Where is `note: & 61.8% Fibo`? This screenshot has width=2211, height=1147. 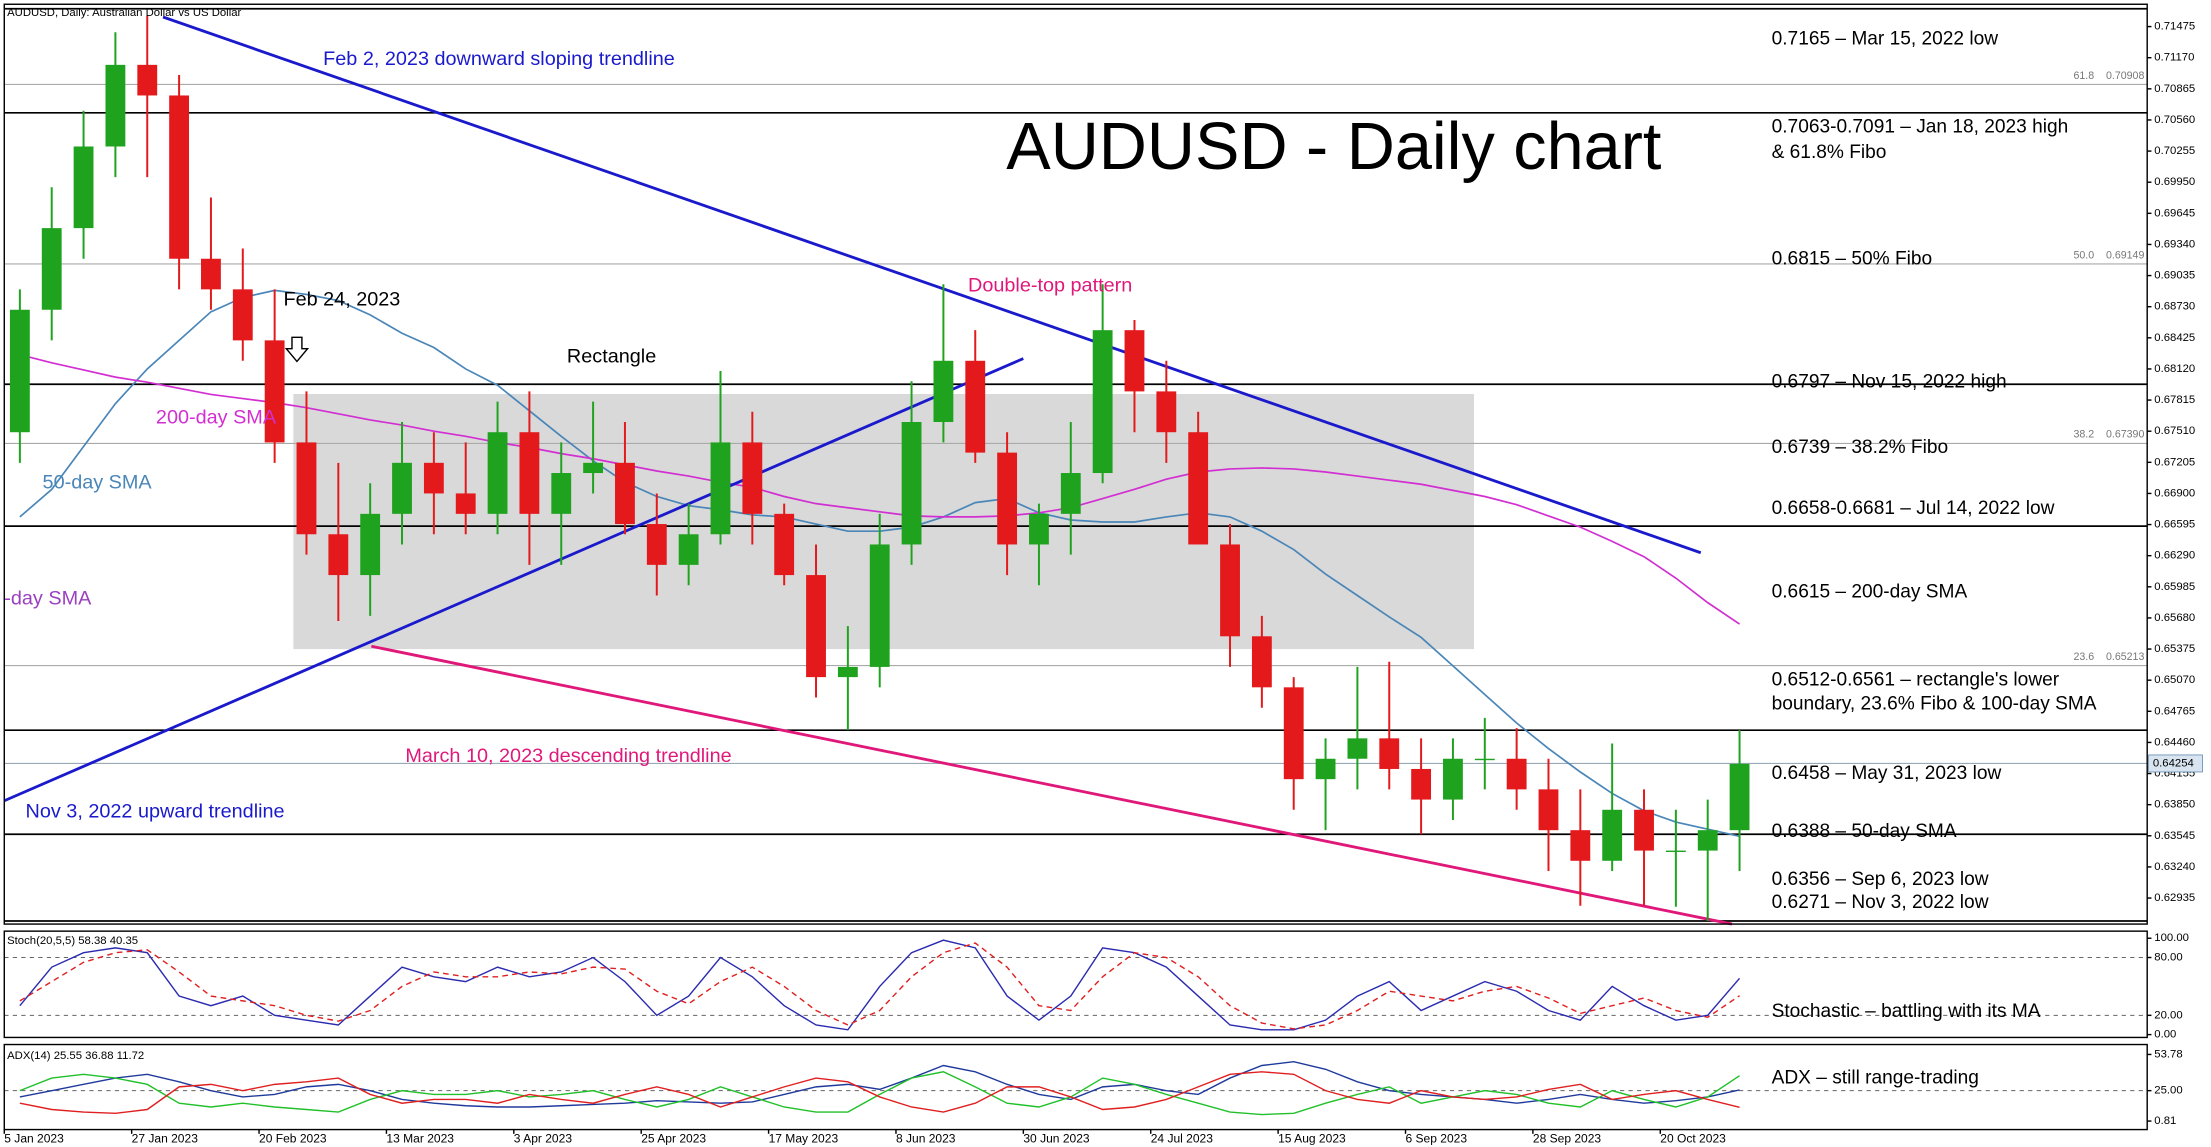 note: & 61.8% Fibo is located at coordinates (1829, 152).